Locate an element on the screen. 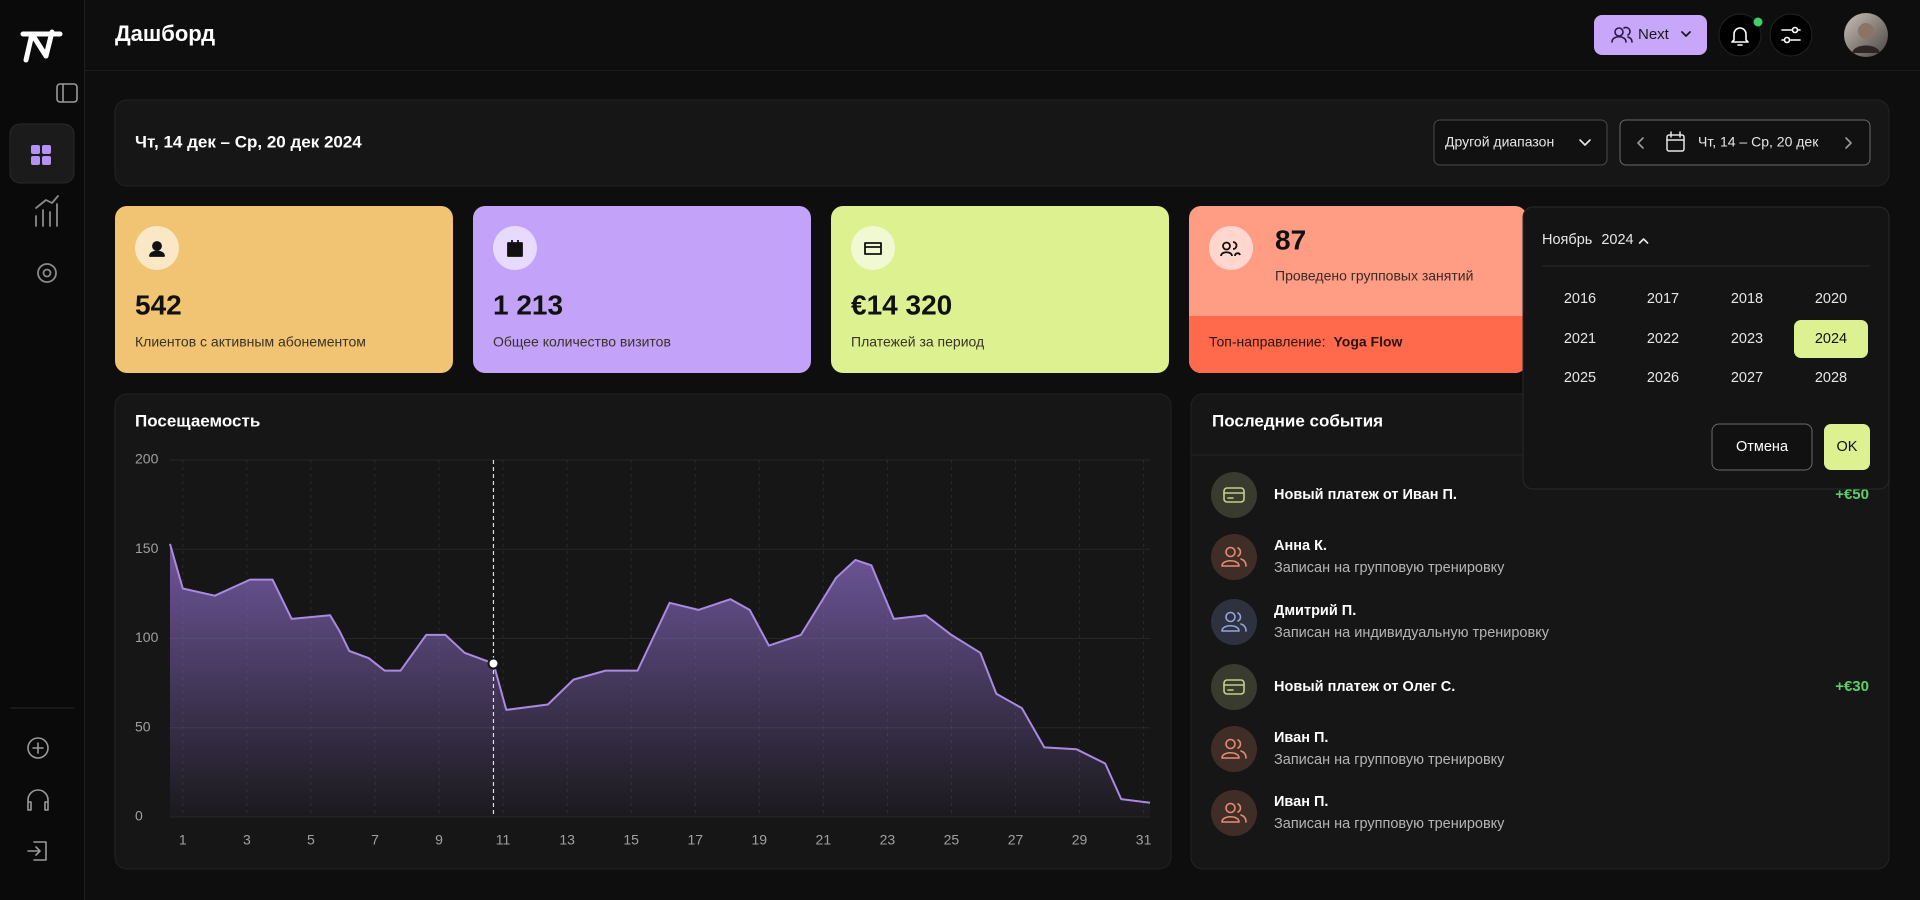 The image size is (1920, 900). y-tick-label: 0 is located at coordinates (139, 816).